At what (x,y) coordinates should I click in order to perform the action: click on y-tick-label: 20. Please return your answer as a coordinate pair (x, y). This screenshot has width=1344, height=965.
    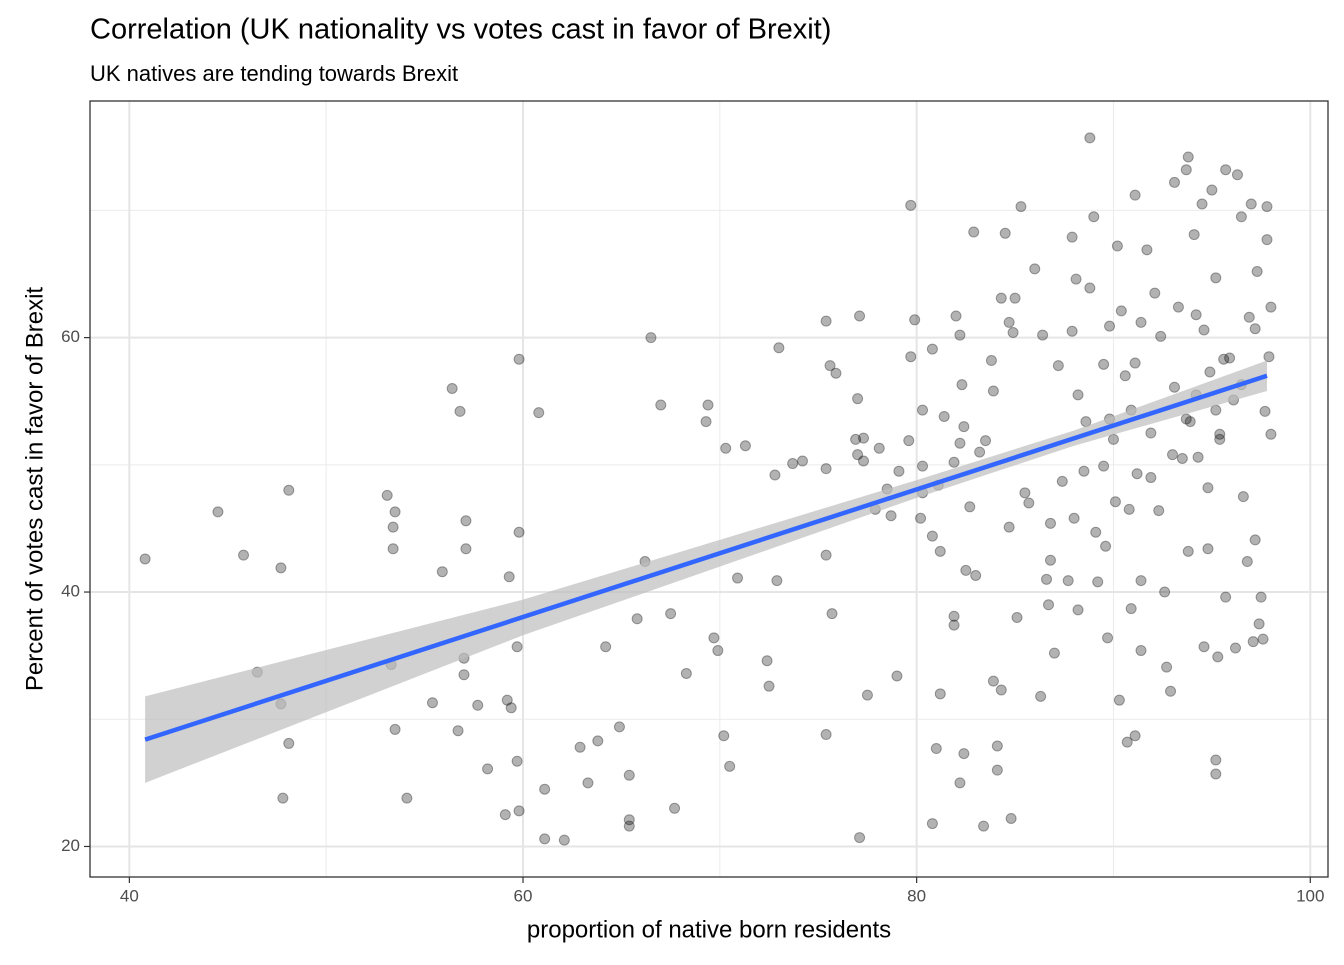
    Looking at the image, I should click on (70, 845).